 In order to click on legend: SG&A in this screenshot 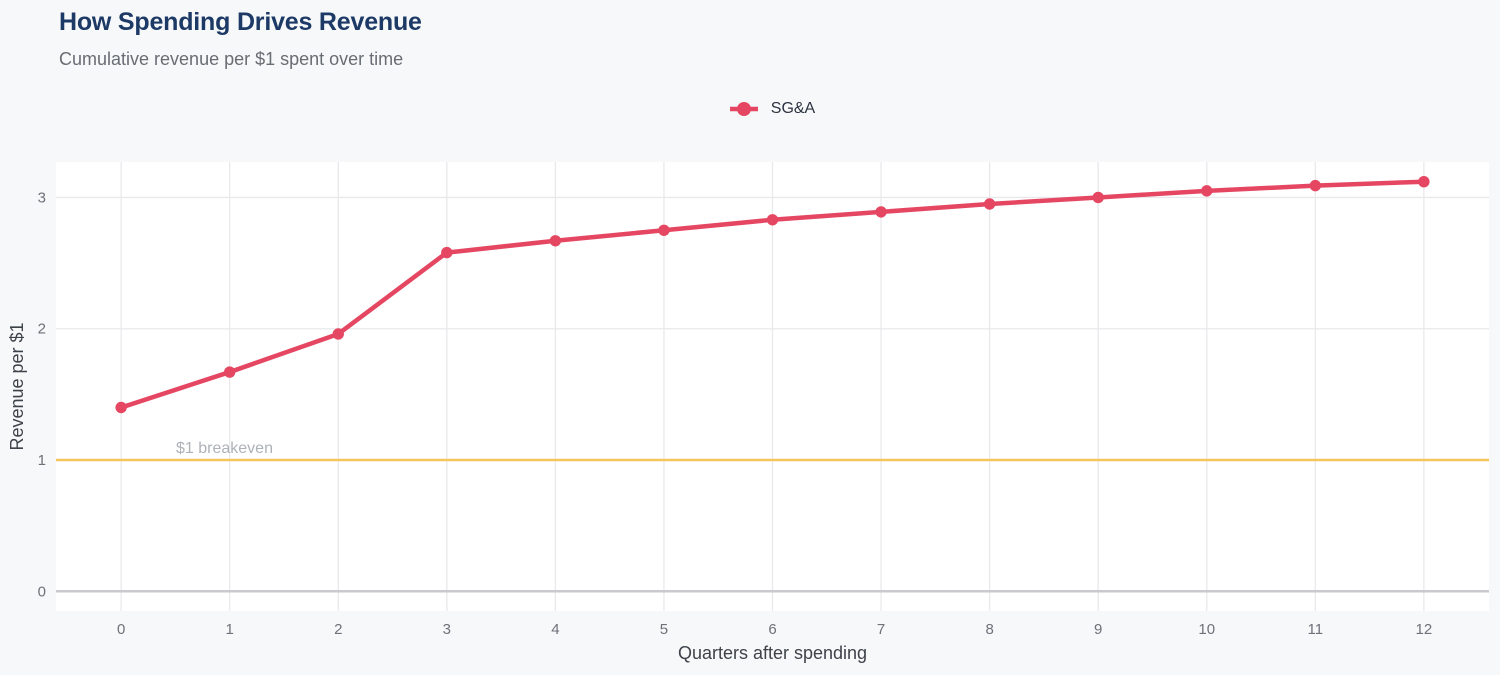, I will do `click(772, 109)`.